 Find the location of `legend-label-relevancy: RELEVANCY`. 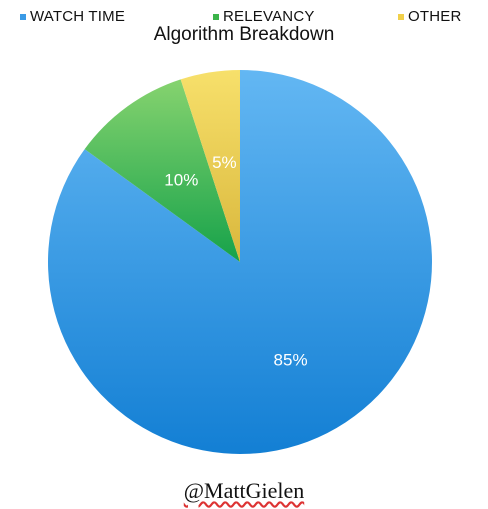

legend-label-relevancy: RELEVANCY is located at coordinates (269, 16).